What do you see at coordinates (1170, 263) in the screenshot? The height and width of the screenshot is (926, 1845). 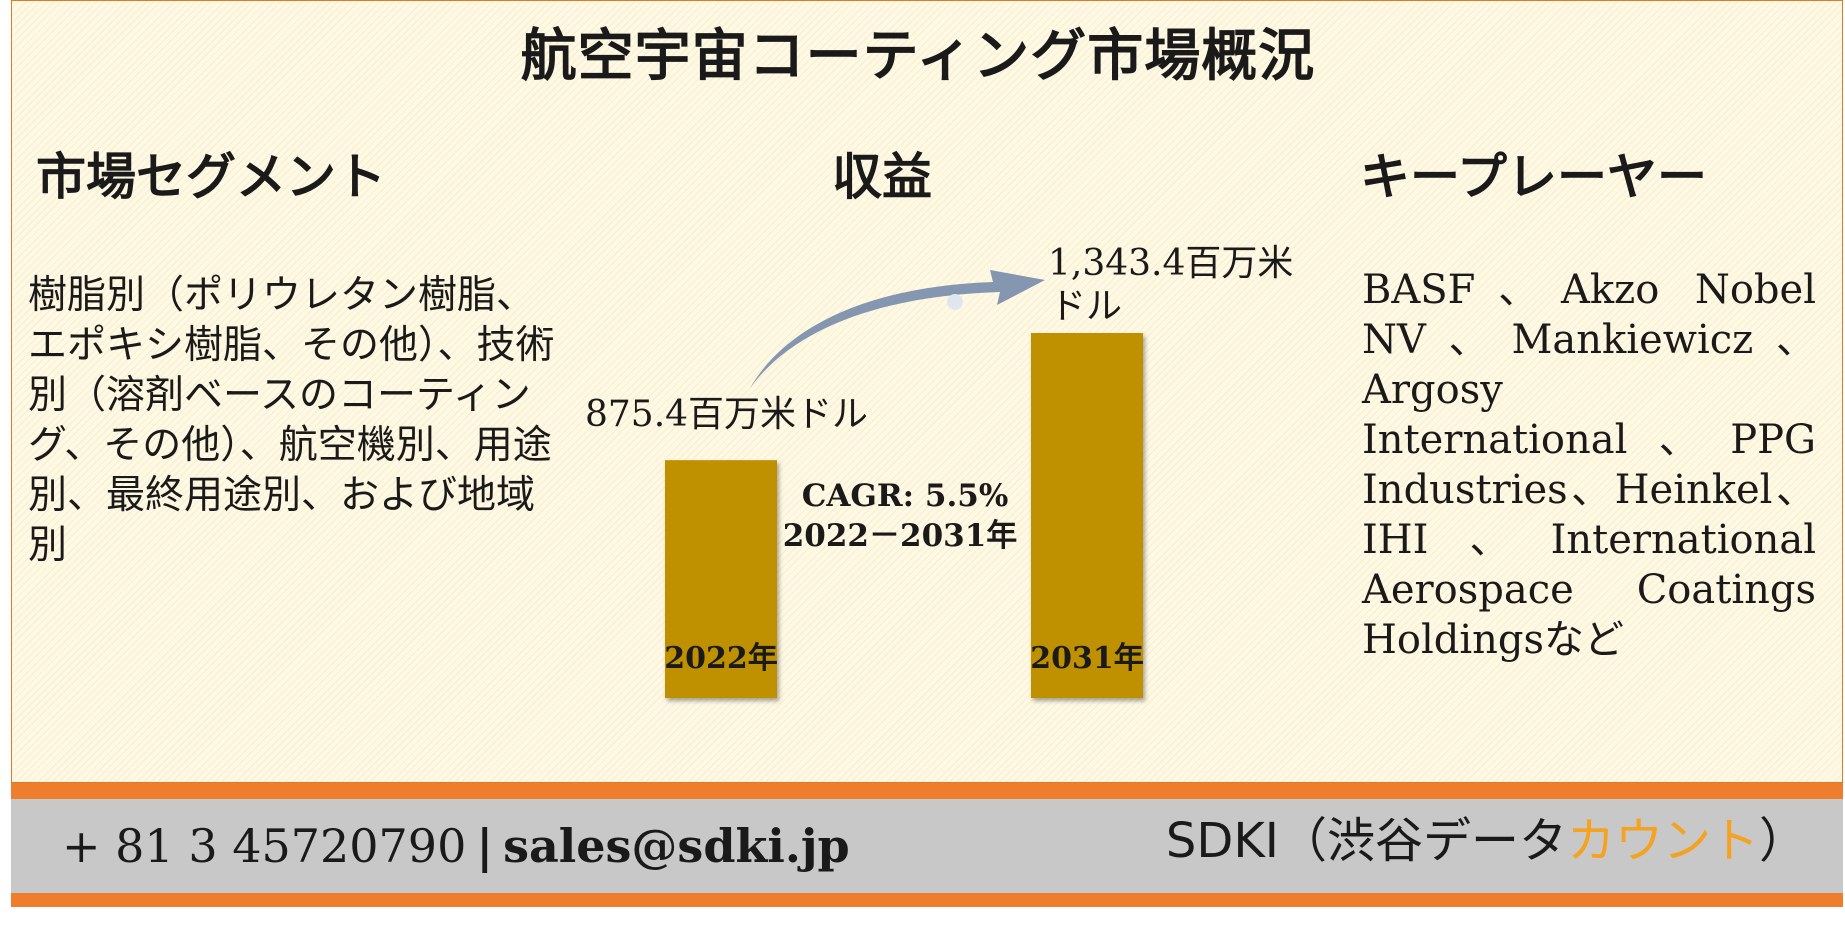 I see `bar-value-label: 1,343.4百万米` at bounding box center [1170, 263].